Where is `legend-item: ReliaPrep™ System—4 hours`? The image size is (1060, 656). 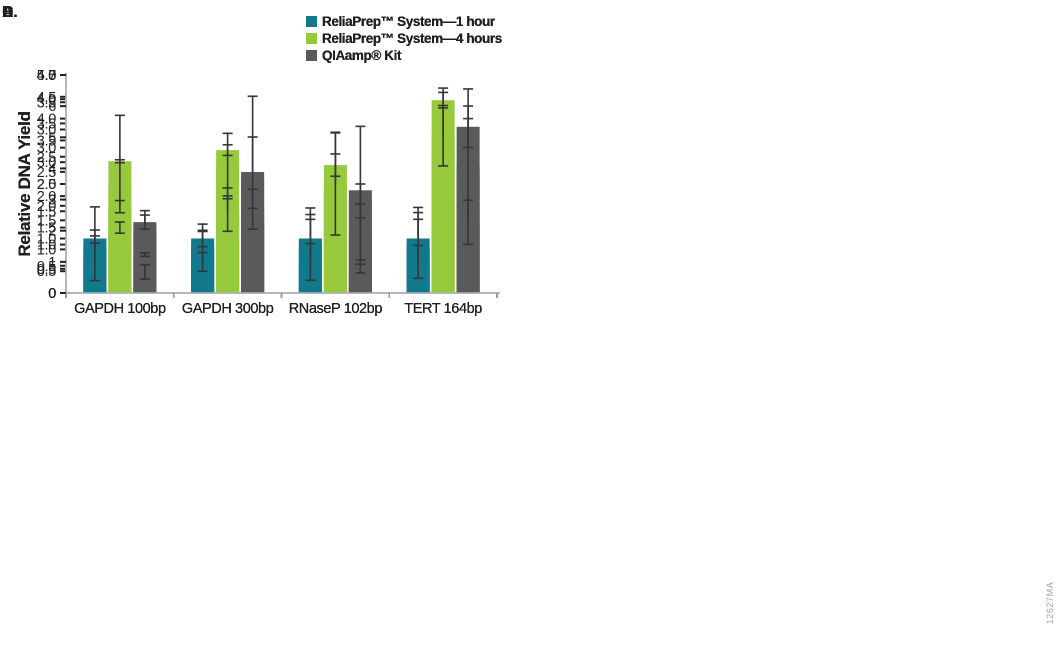
legend-item: ReliaPrep™ System—4 hours is located at coordinates (404, 38).